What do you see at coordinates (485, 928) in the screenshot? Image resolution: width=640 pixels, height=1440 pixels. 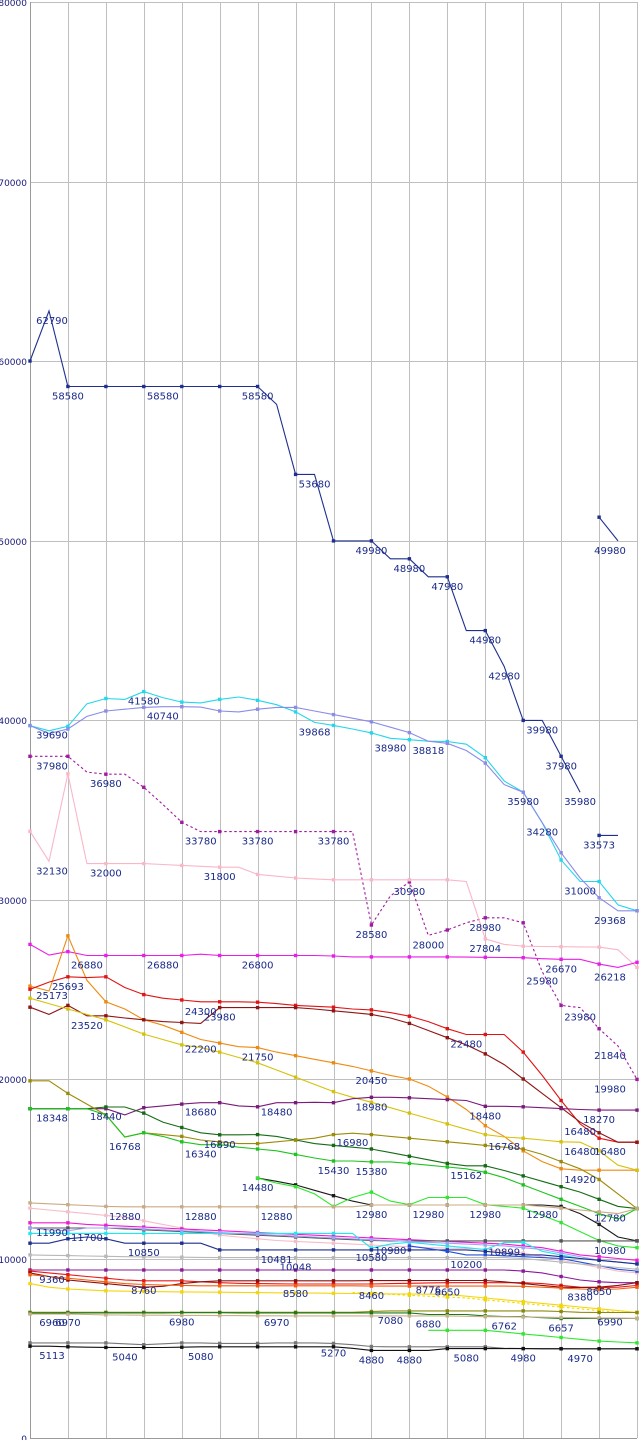 I see `point-value-label: 28980` at bounding box center [485, 928].